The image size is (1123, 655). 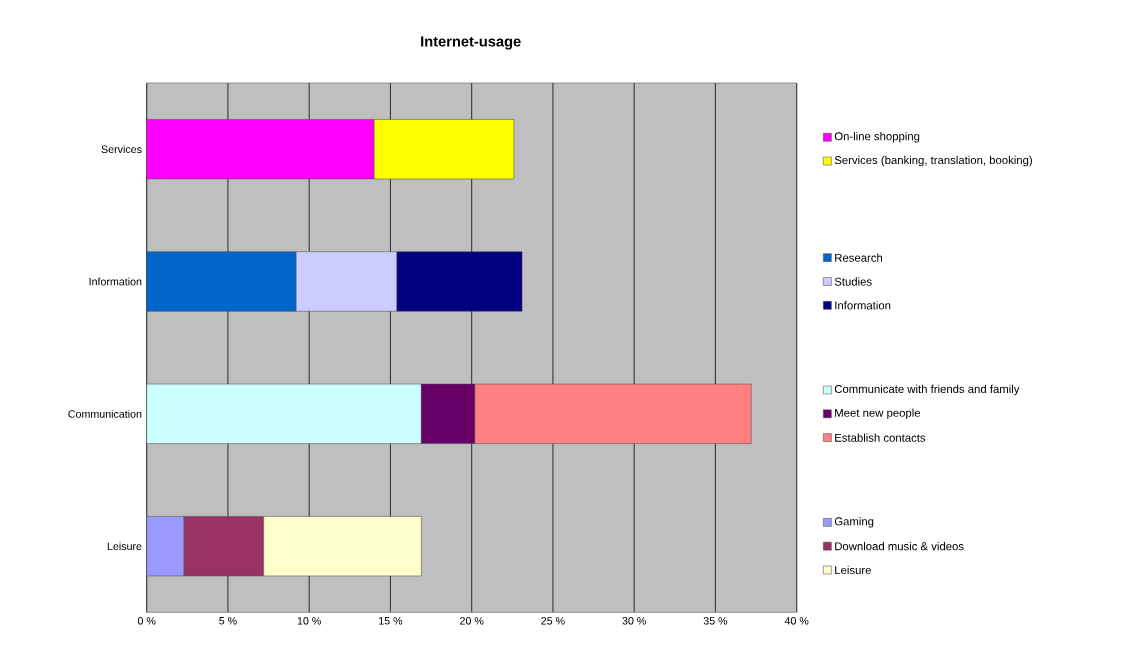 What do you see at coordinates (927, 390) in the screenshot?
I see `legend-label: Communicate with friends and family` at bounding box center [927, 390].